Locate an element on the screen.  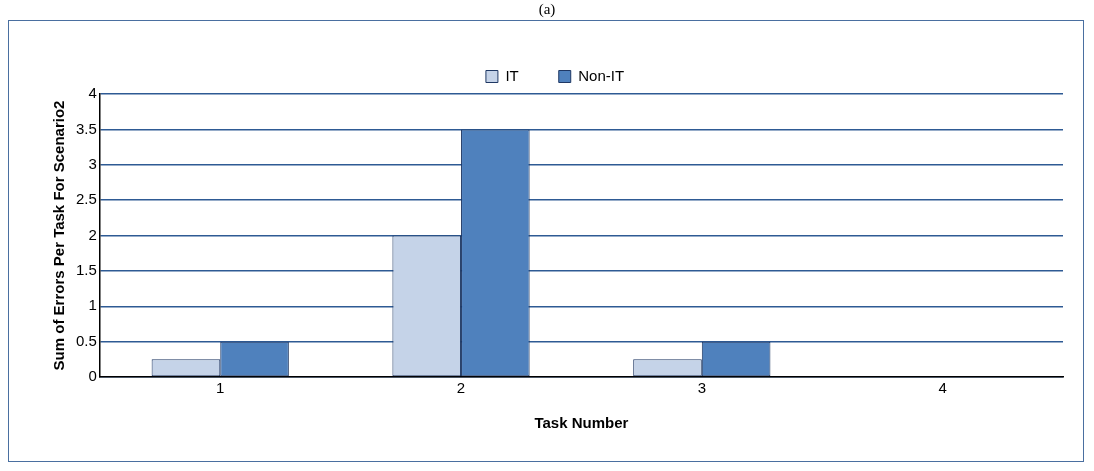
y-tick-label: 0 is located at coordinates (92, 376).